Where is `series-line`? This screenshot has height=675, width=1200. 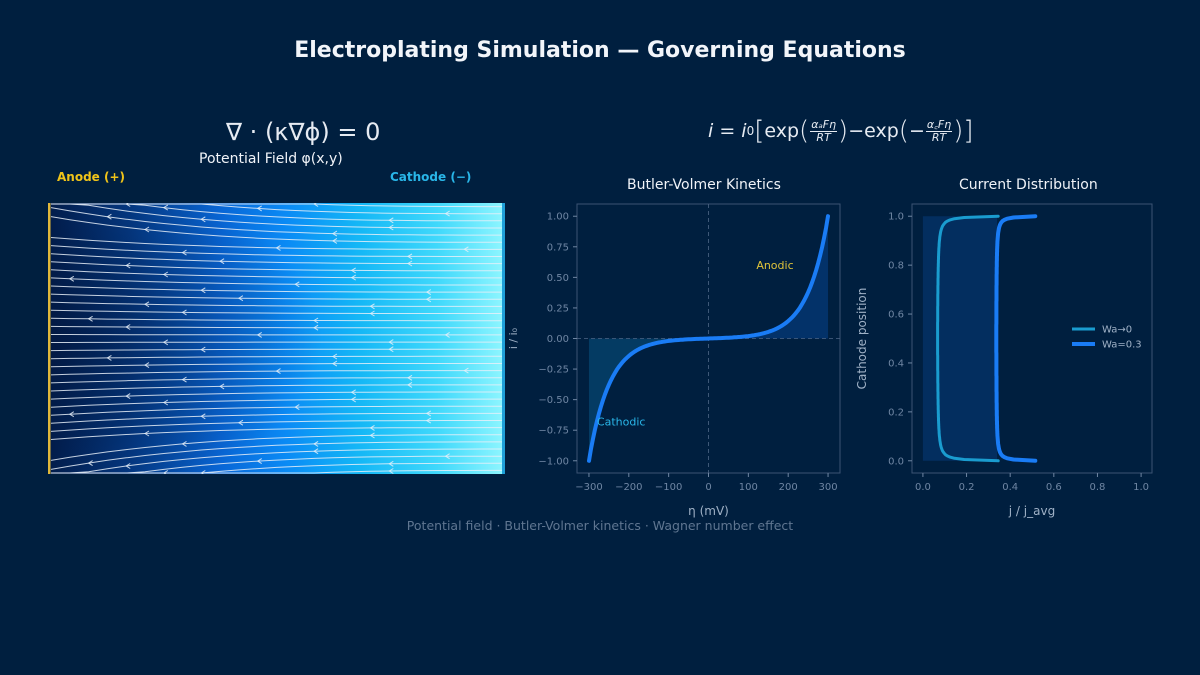
series-line is located at coordinates (968, 338).